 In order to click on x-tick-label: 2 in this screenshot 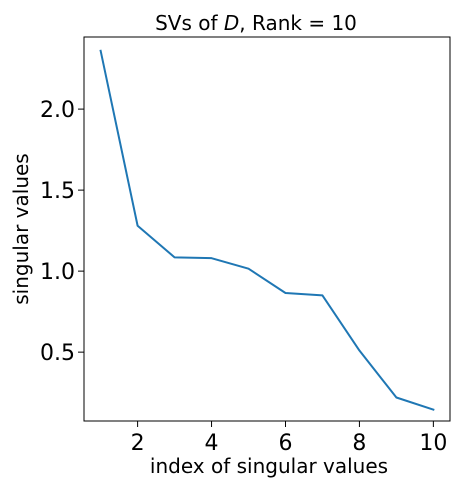, I will do `click(138, 443)`.